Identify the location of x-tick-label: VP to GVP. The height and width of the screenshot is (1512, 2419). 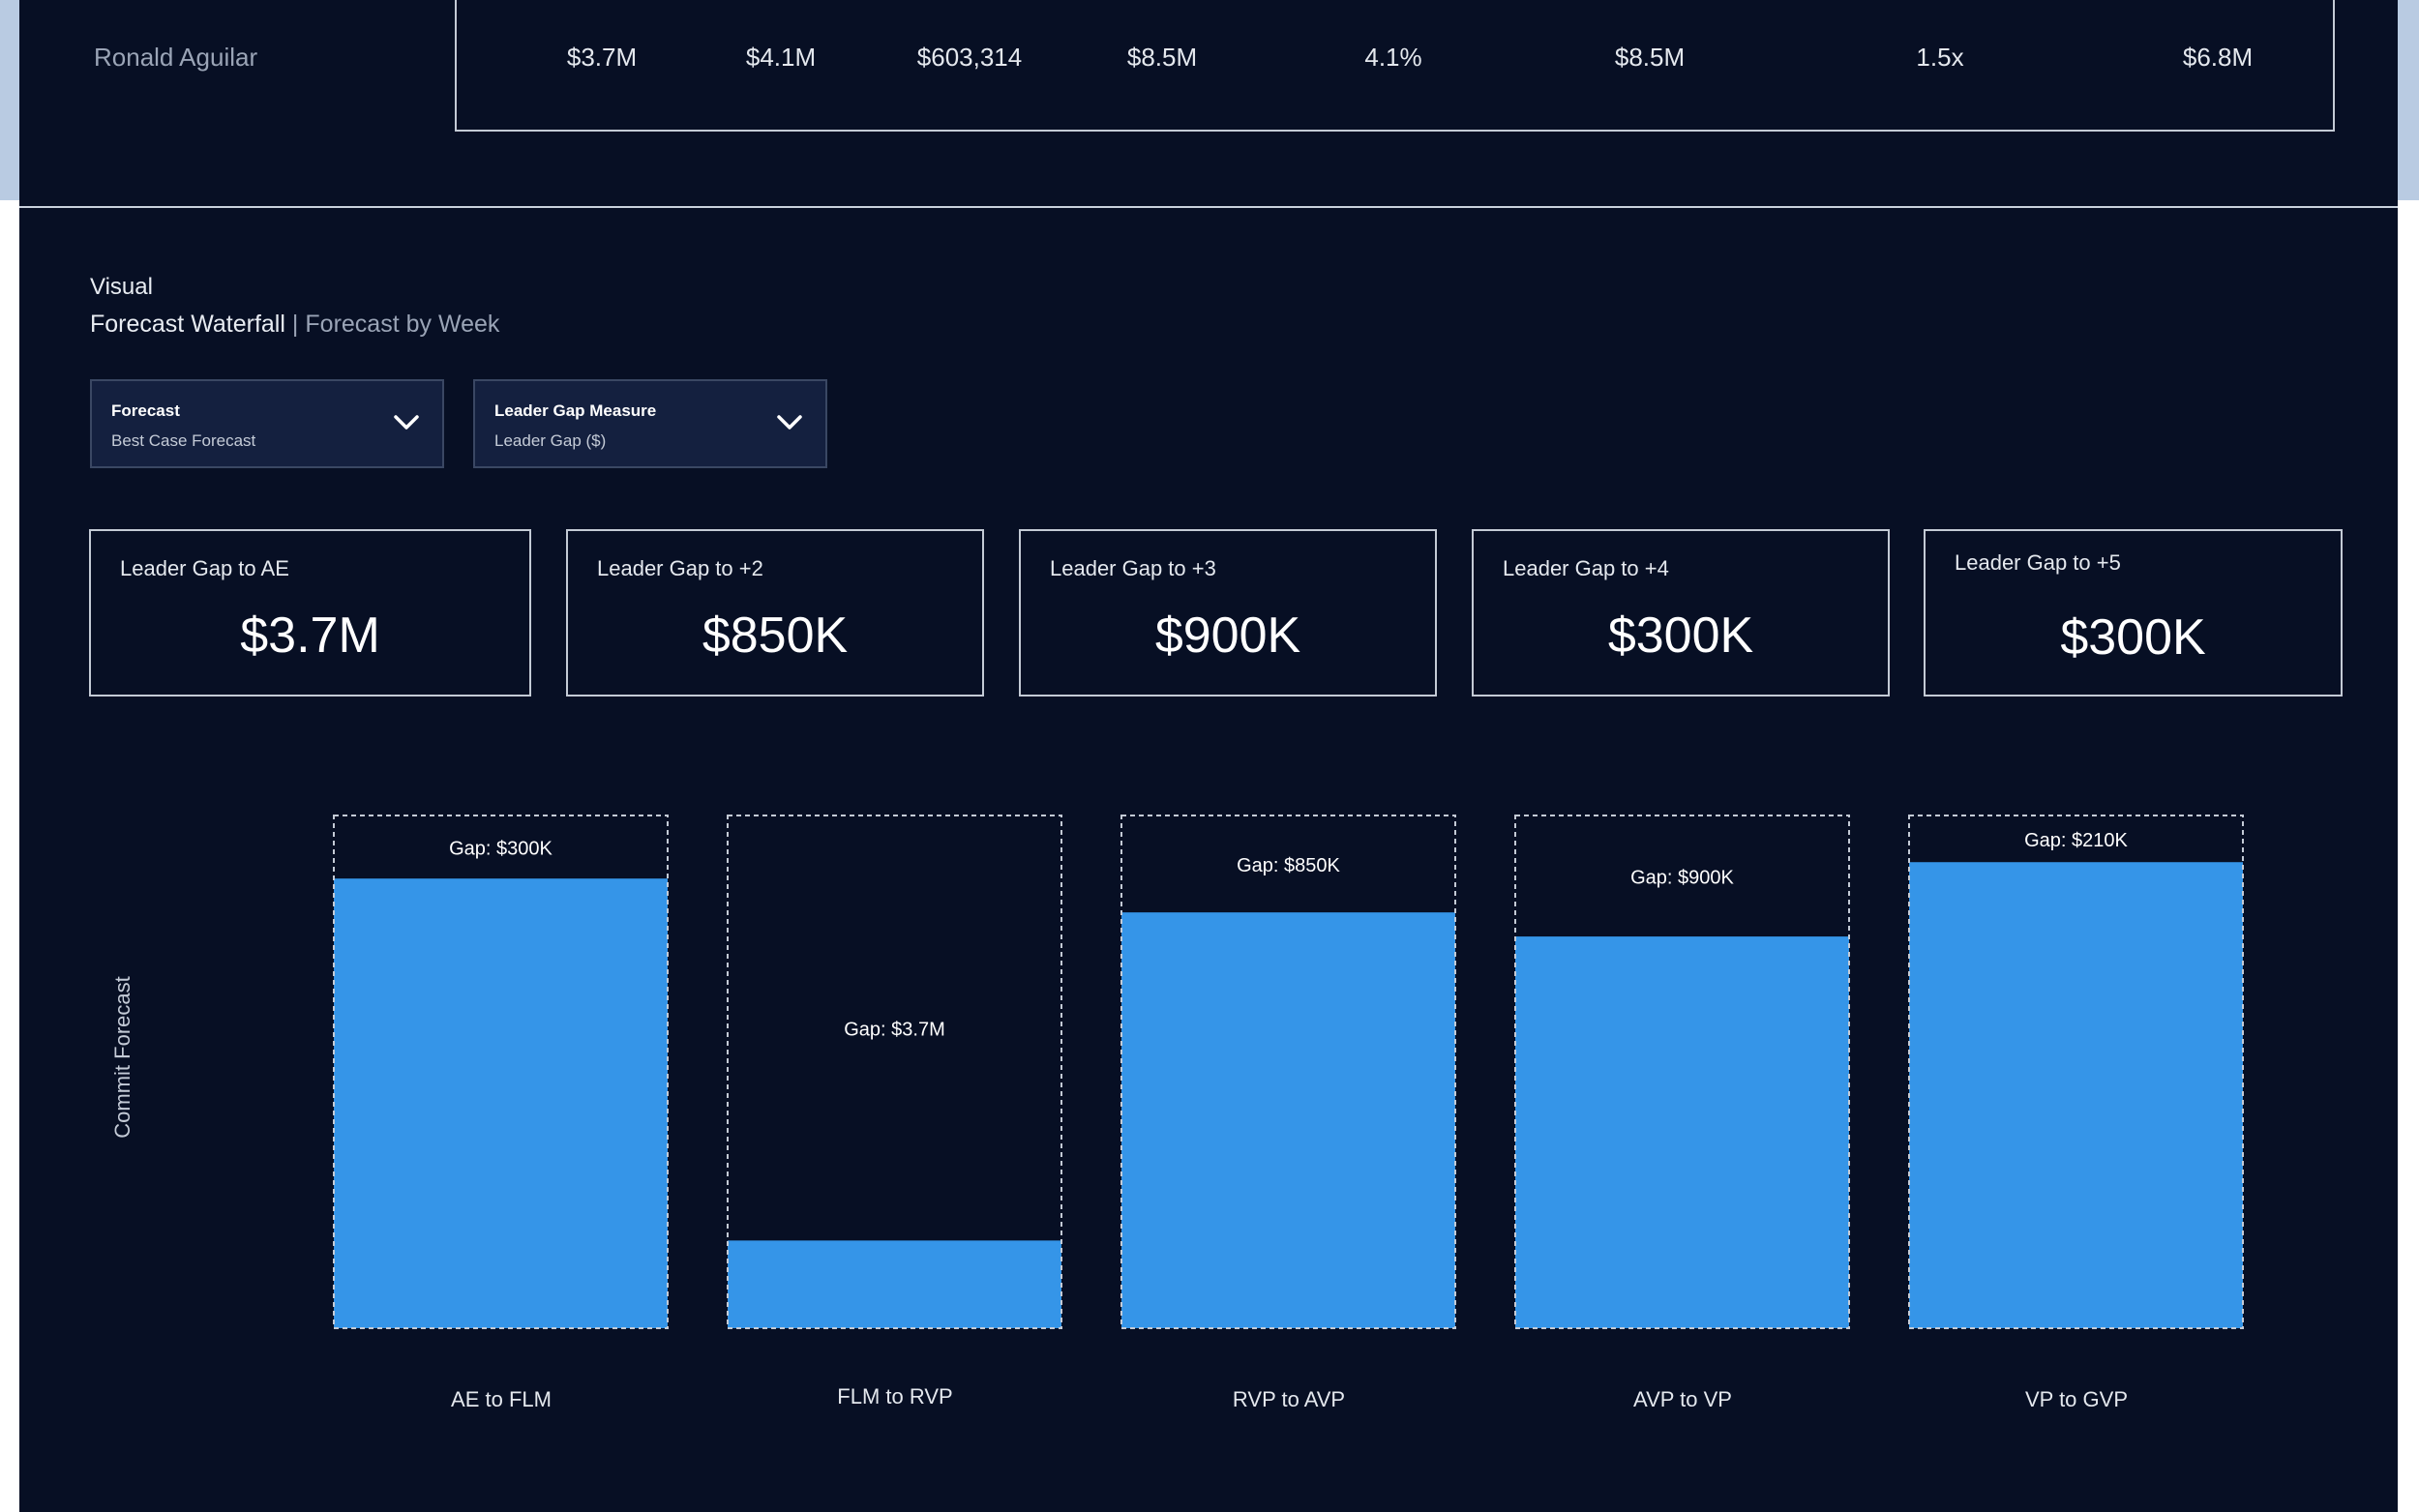
(2076, 1399).